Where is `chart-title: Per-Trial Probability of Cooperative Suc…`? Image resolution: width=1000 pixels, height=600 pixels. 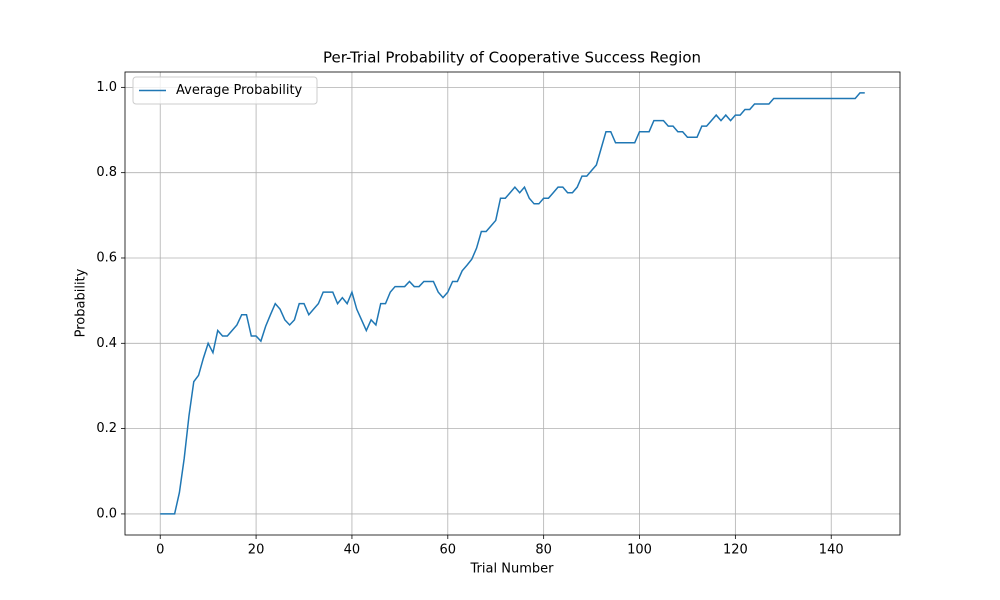 chart-title: Per-Trial Probability of Cooperative Suc… is located at coordinates (512, 58).